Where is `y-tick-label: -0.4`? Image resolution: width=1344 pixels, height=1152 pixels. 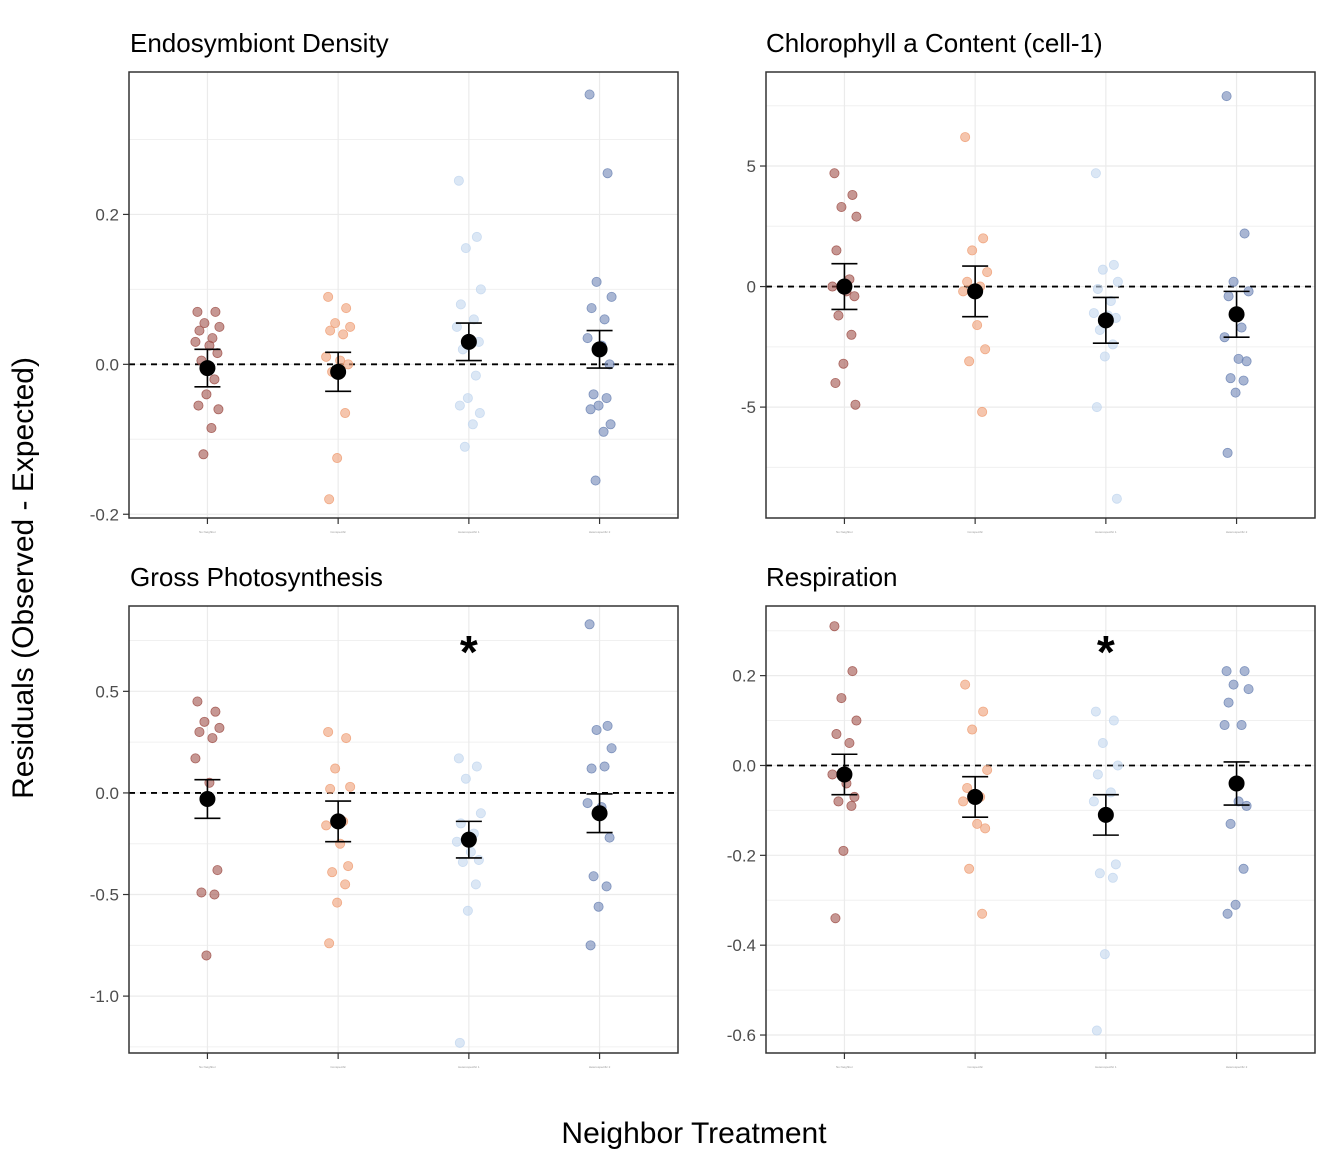 y-tick-label: -0.4 is located at coordinates (741, 945).